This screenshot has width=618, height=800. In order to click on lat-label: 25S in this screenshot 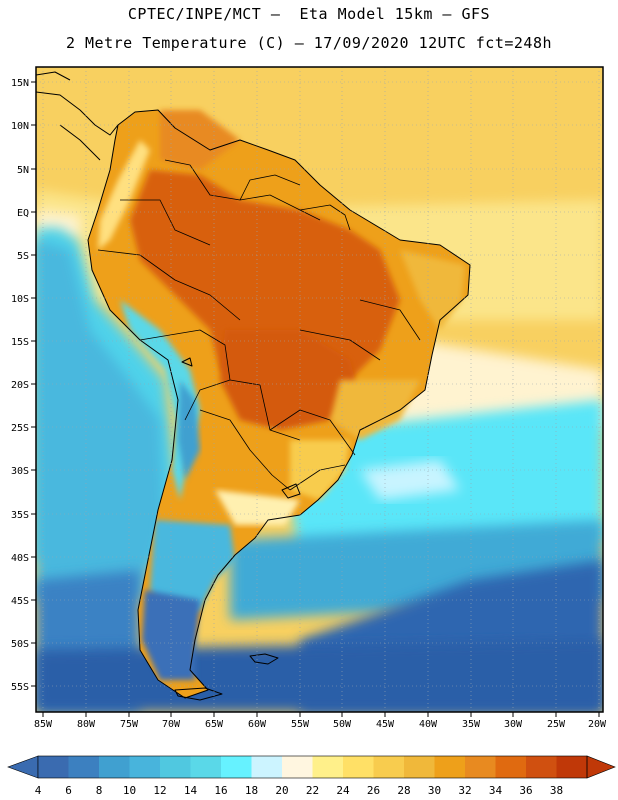, I will do `click(20, 428)`.